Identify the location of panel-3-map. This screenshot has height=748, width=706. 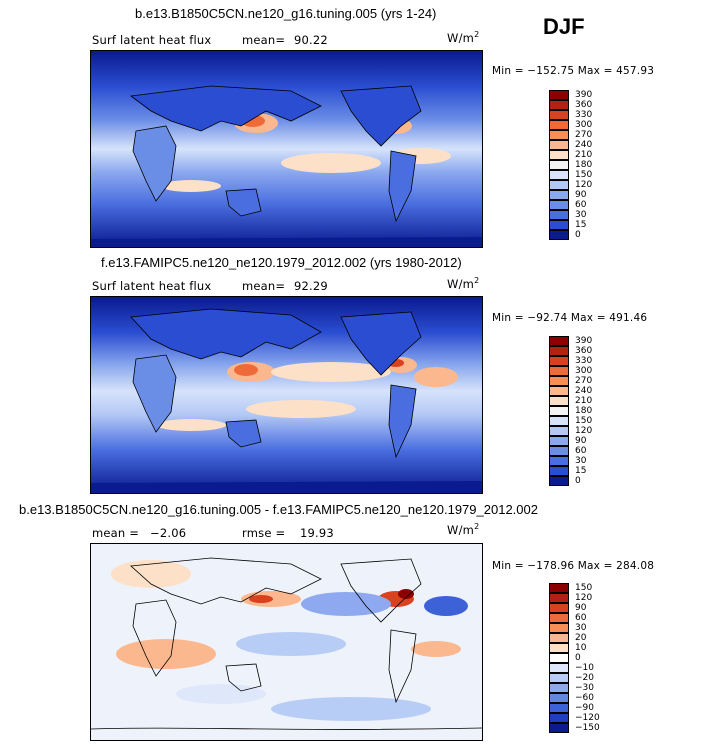
(286, 642).